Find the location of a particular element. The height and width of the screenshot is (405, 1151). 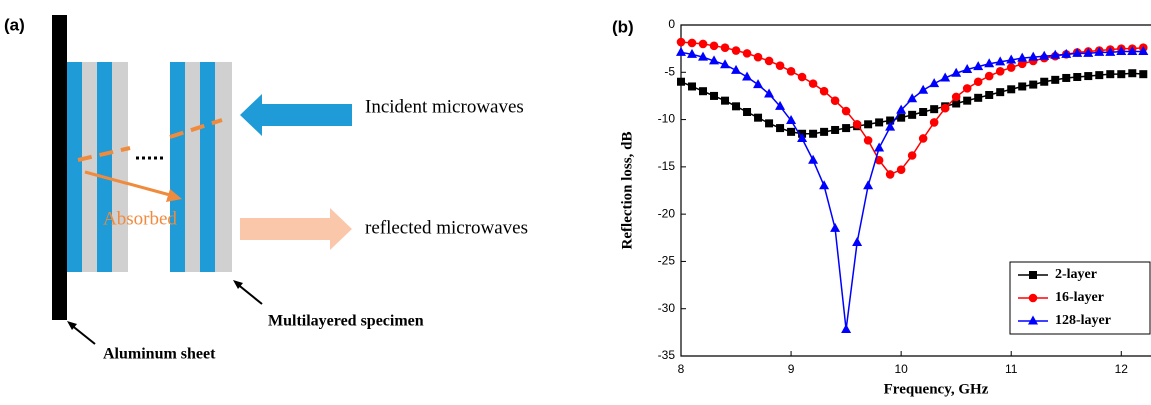

y-tick-label: -15 is located at coordinates (667, 166).